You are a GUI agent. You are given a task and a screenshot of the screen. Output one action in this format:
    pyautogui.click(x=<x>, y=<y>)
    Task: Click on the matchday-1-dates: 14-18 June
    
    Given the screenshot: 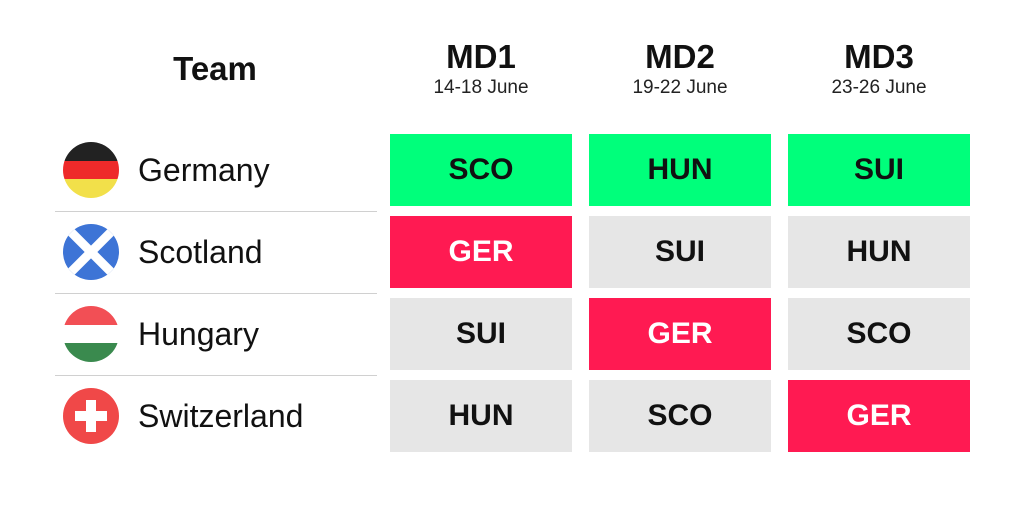 What is the action you would take?
    pyautogui.click(x=481, y=87)
    